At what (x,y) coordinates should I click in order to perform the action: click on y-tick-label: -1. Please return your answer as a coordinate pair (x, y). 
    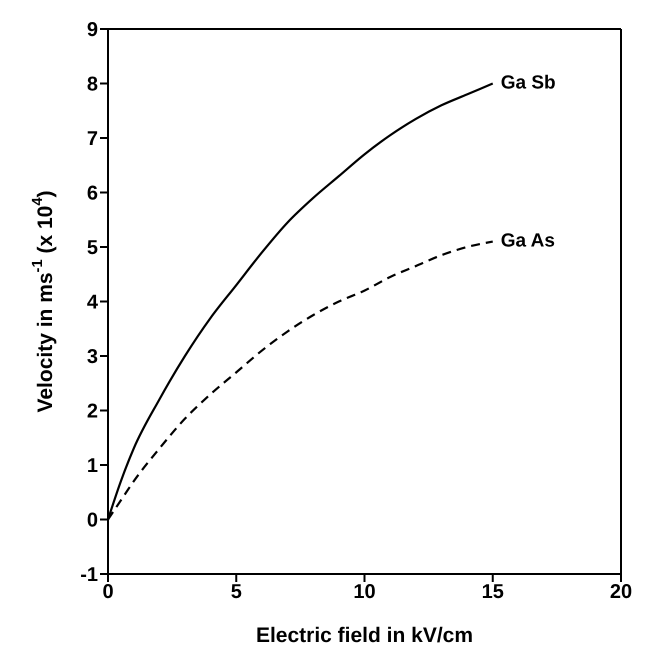
    Looking at the image, I should click on (89, 575).